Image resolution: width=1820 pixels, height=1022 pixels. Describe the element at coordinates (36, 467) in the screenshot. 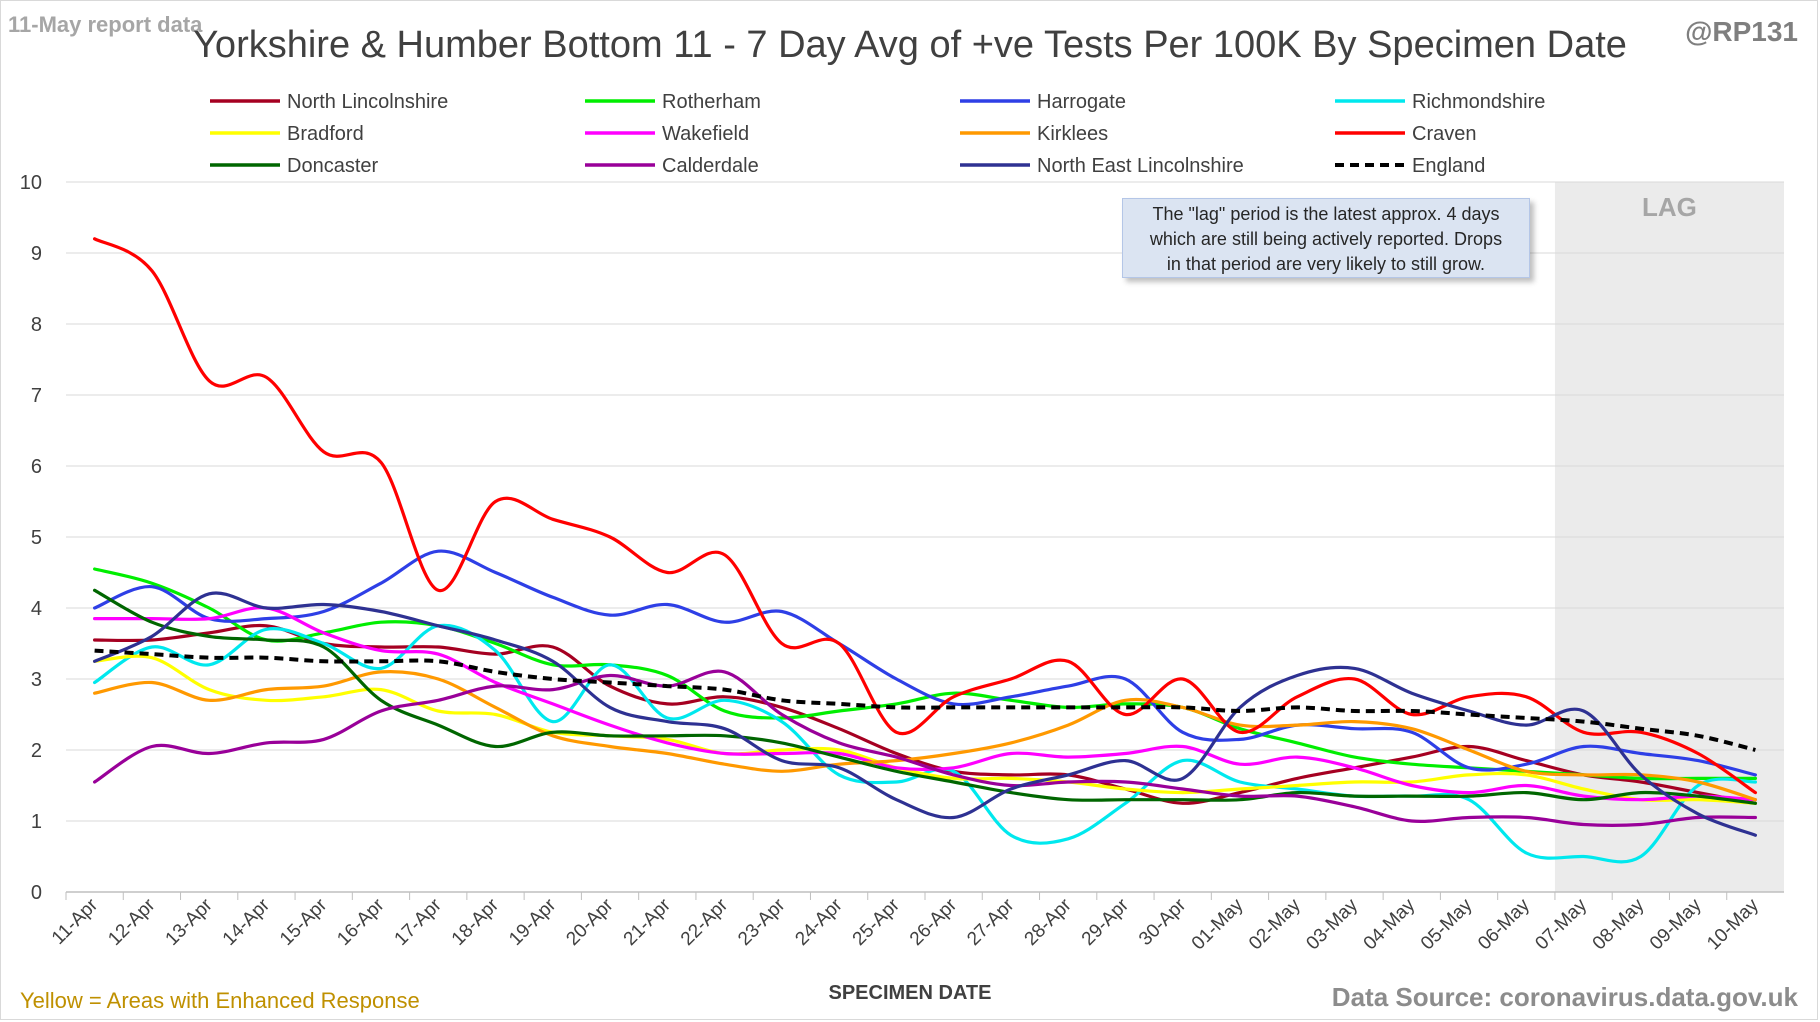

I see `y-tick-label: 6` at that location.